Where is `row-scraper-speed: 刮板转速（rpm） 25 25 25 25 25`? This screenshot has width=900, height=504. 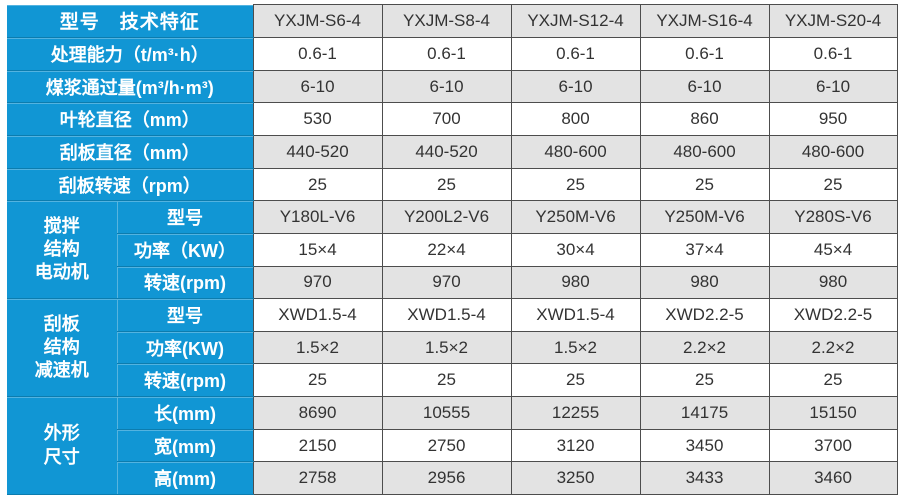
row-scraper-speed: 刮板转速（rpm） 25 25 25 25 25 is located at coordinates (452, 184).